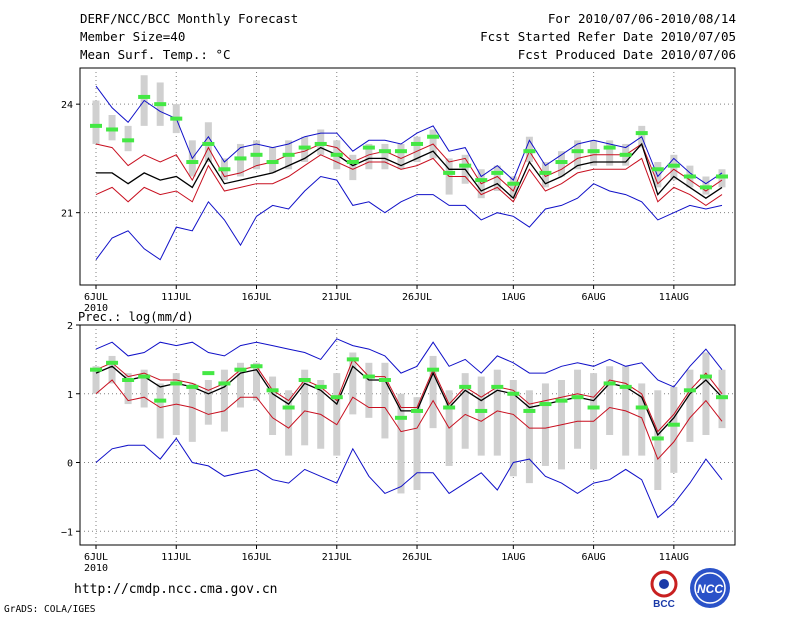  Describe the element at coordinates (96, 557) in the screenshot. I see `panel2-xtick-label: 6JUL` at that location.